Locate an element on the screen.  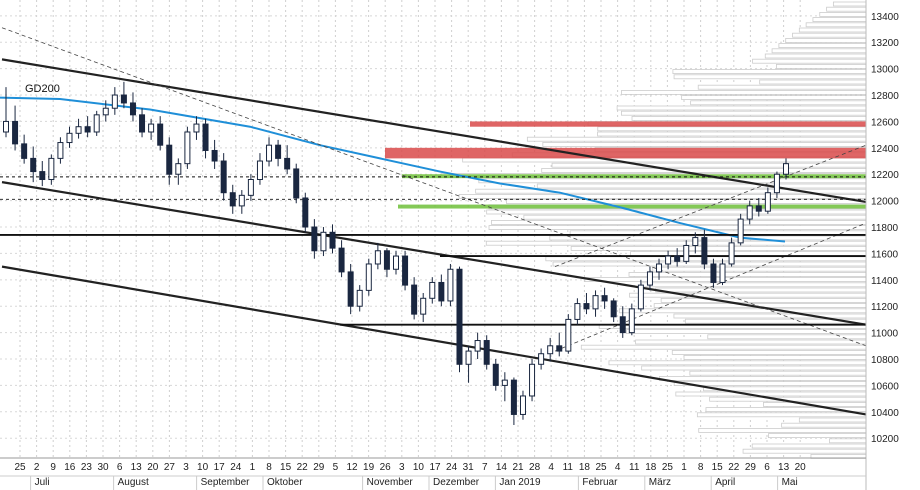
x-tick-label: 4 is located at coordinates (551, 467).